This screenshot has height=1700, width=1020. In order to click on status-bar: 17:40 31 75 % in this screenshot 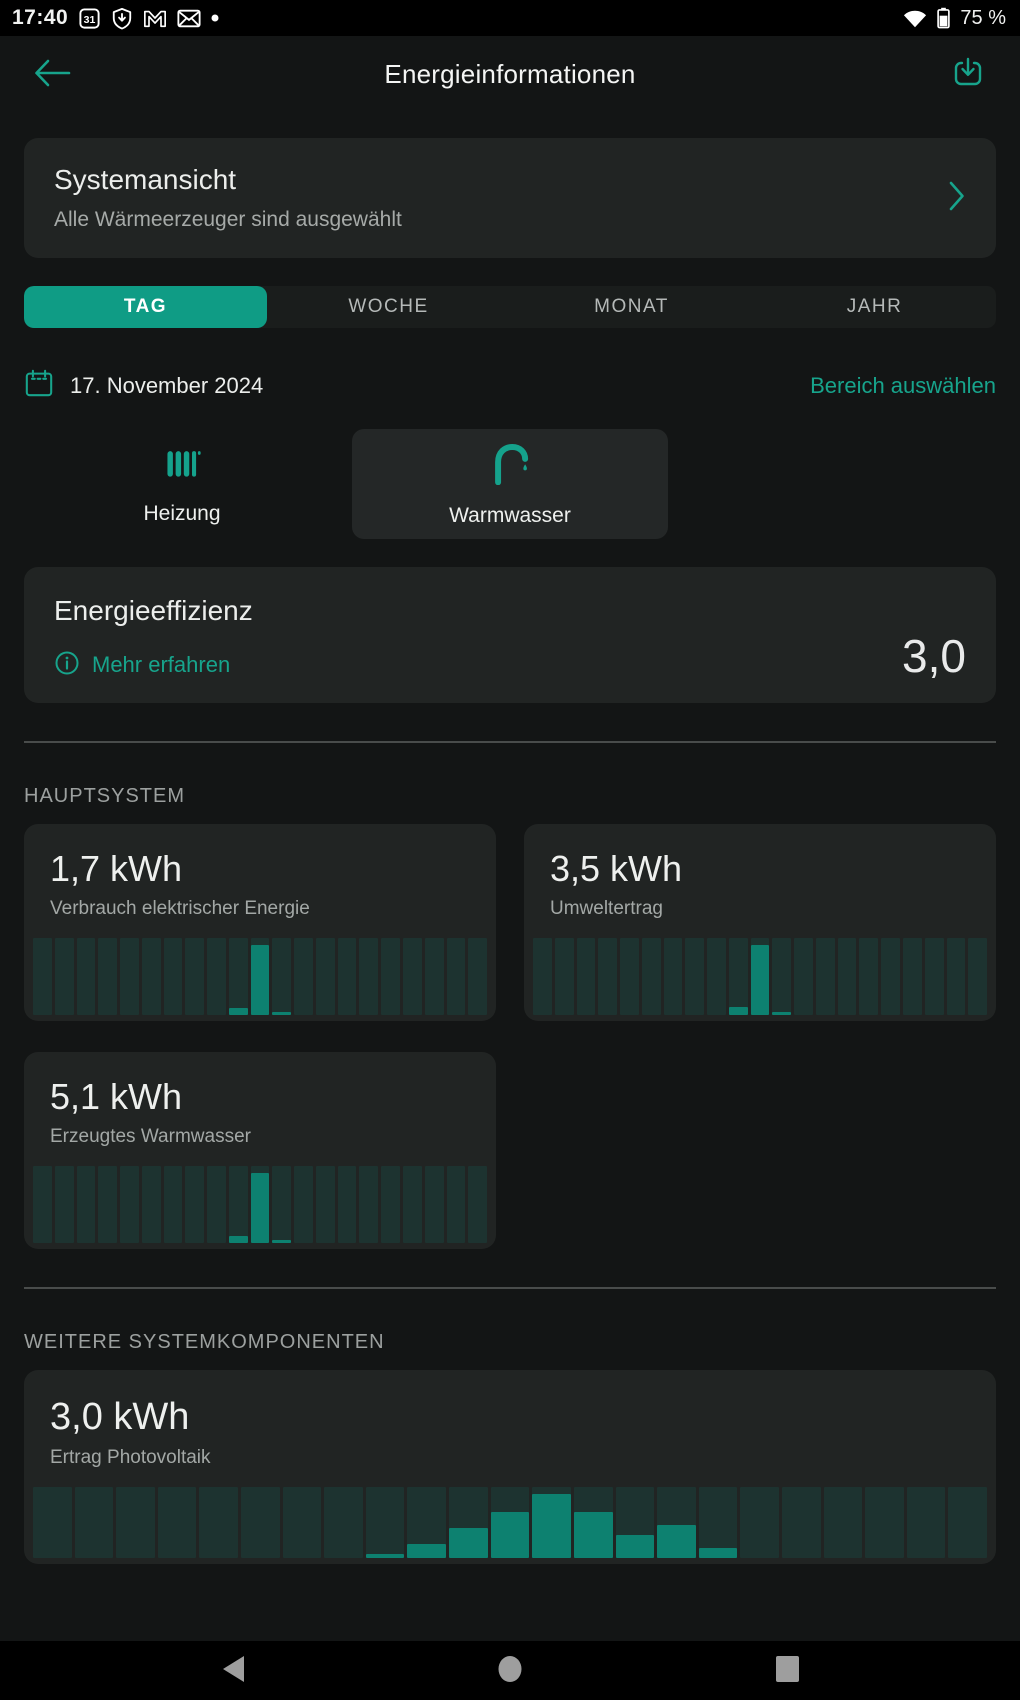, I will do `click(510, 18)`.